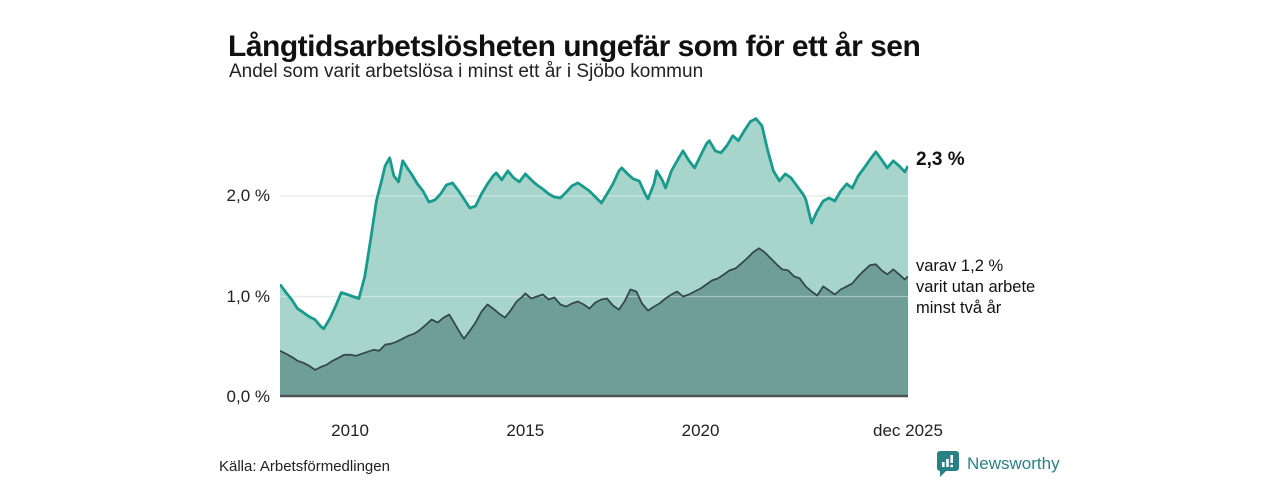  What do you see at coordinates (1013, 463) in the screenshot?
I see `brand-name: Newsworthy` at bounding box center [1013, 463].